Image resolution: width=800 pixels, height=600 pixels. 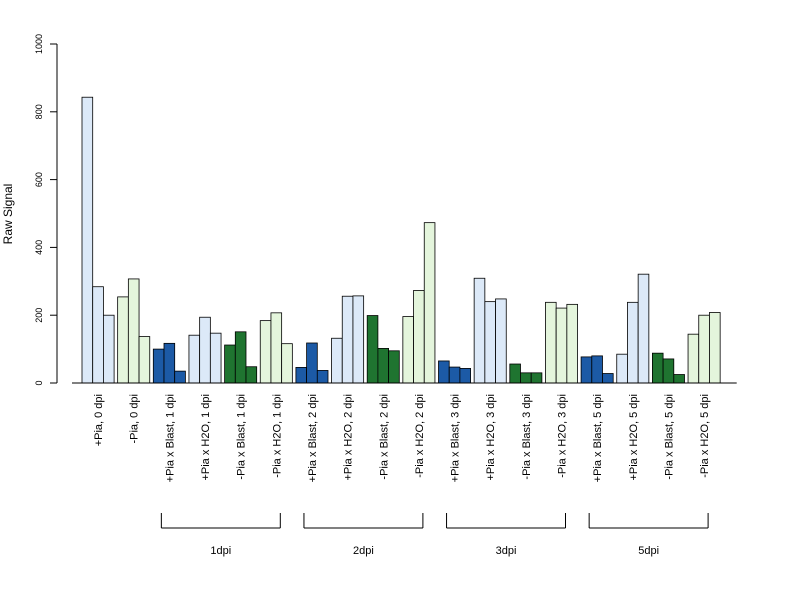 What do you see at coordinates (434, 535) in the screenshot?
I see `group-brackets: 1dpi 2dpi 3dpi 5dpi` at bounding box center [434, 535].